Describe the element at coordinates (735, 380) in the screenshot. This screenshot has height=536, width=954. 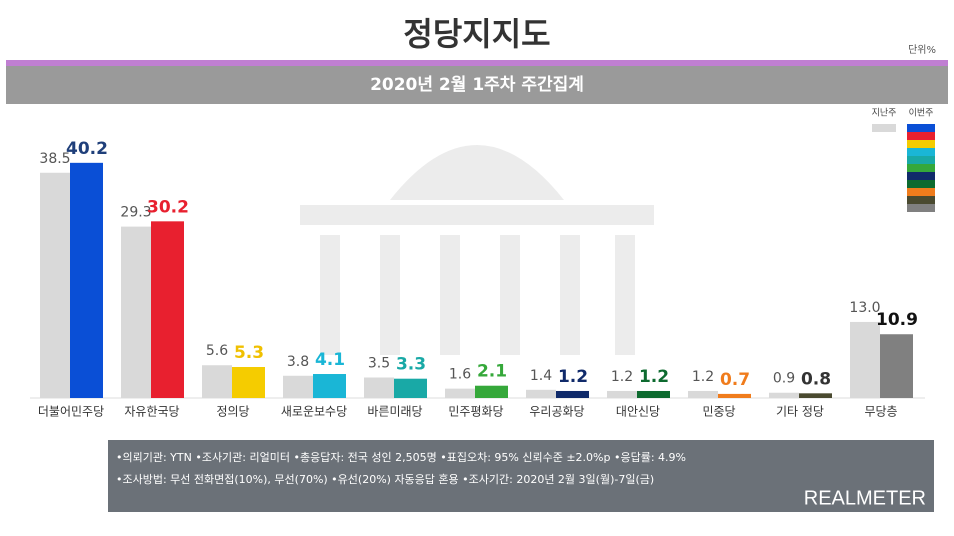
I see `data-label: 0.7` at that location.